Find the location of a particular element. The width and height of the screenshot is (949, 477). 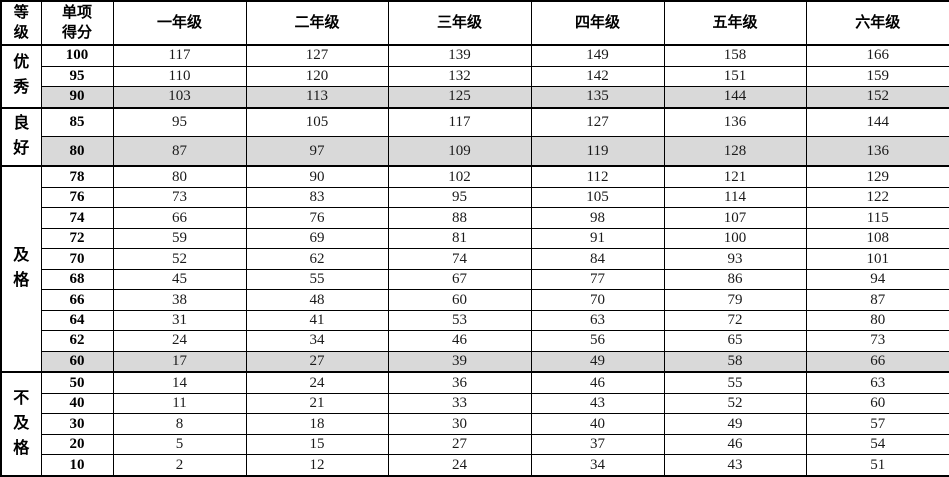

value-cell: 142 is located at coordinates (597, 76).